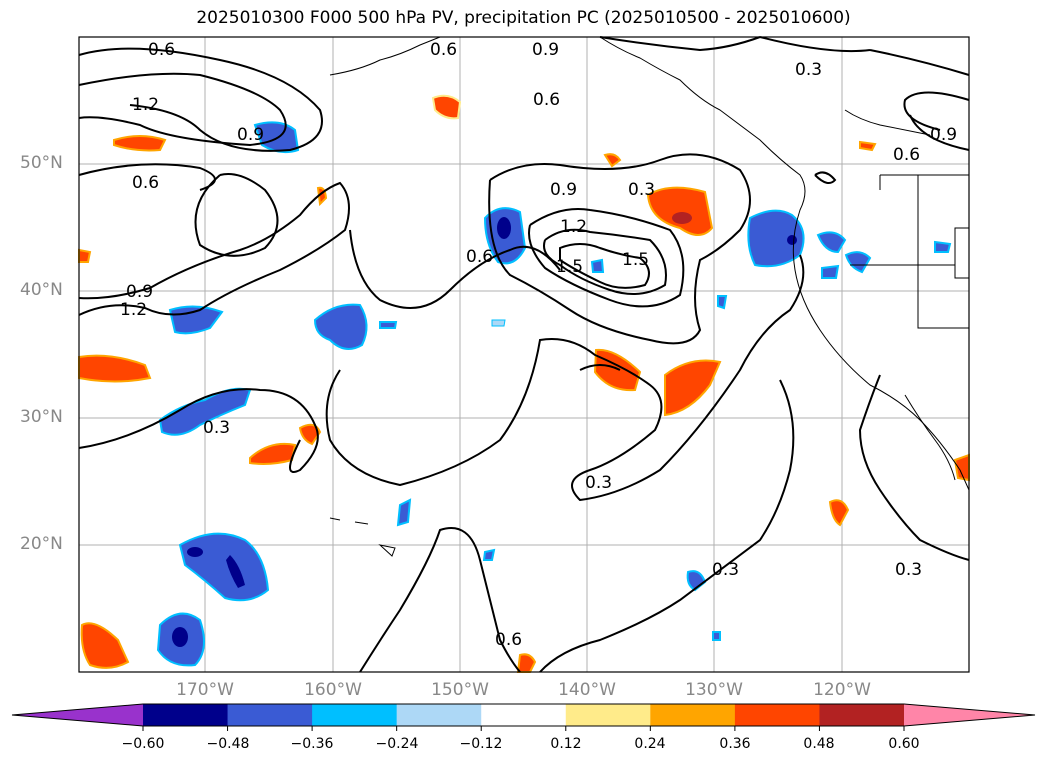  What do you see at coordinates (819, 744) in the screenshot?
I see `colorbar-tick-label: 0.48` at bounding box center [819, 744].